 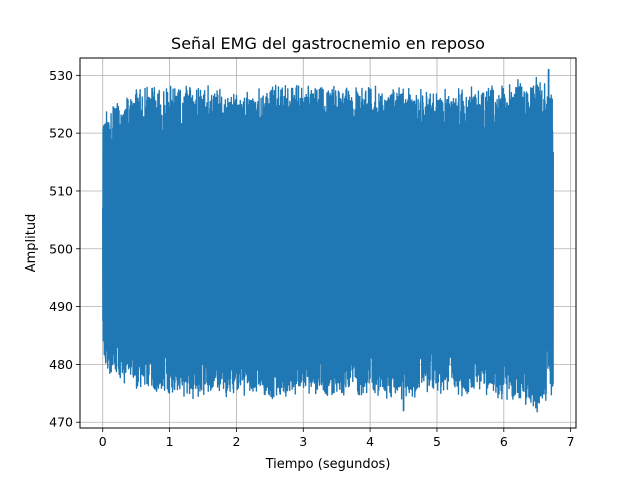 I want to click on x-tick-label: 3, so click(x=303, y=441).